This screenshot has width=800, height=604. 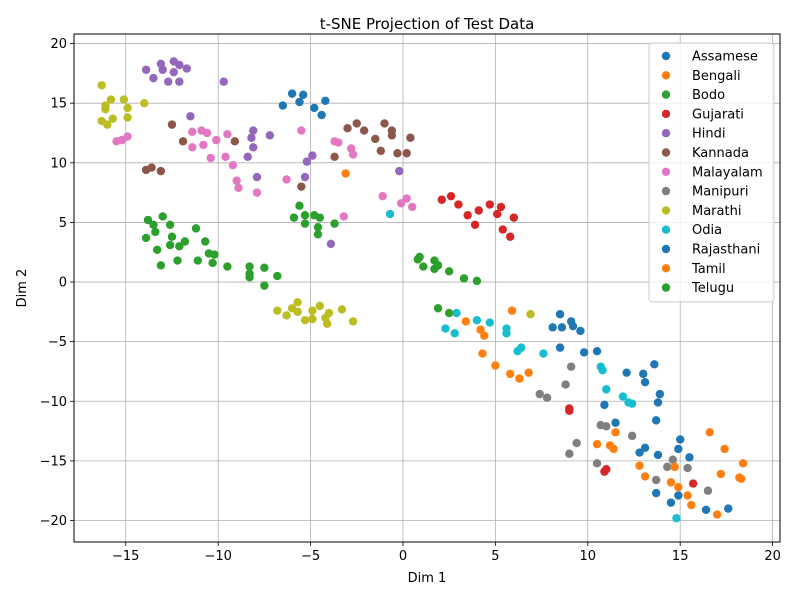 What do you see at coordinates (709, 134) in the screenshot?
I see `legend-label: Hindi` at bounding box center [709, 134].